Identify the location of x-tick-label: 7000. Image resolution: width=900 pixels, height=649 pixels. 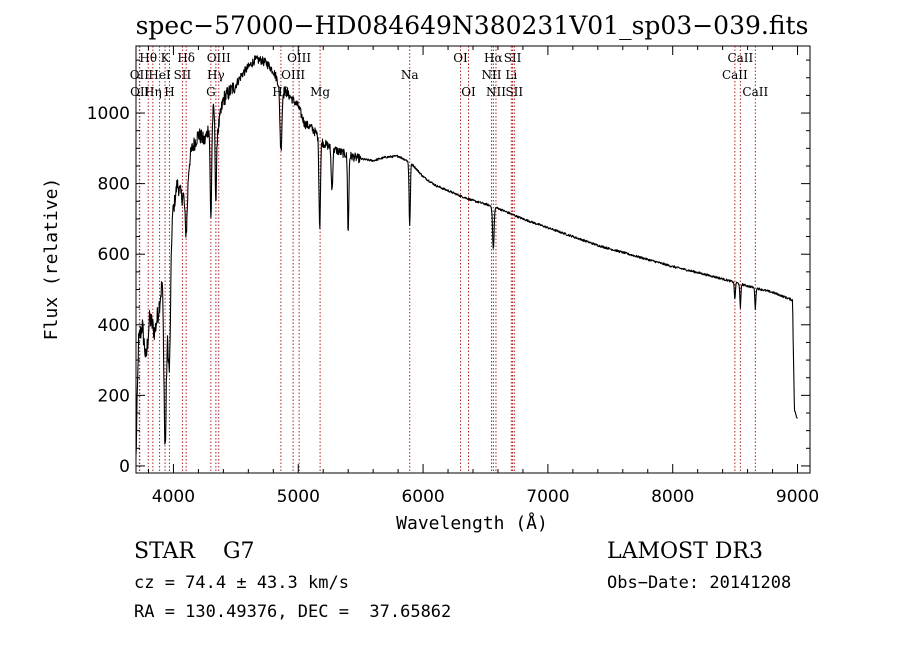
(547, 497).